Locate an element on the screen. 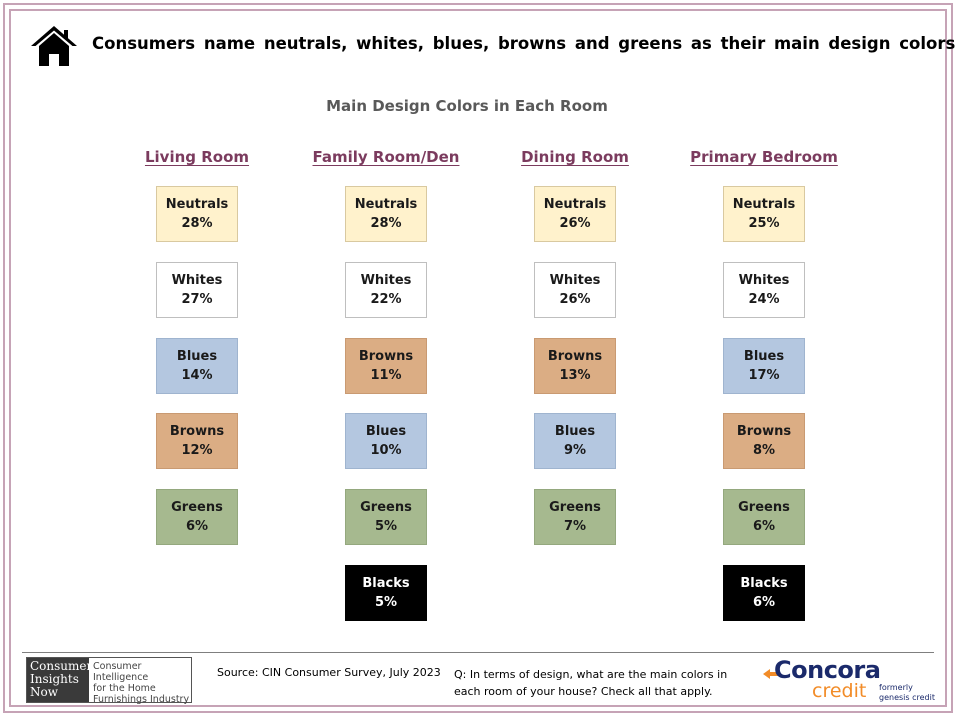  color-percentage: 11% is located at coordinates (386, 375).